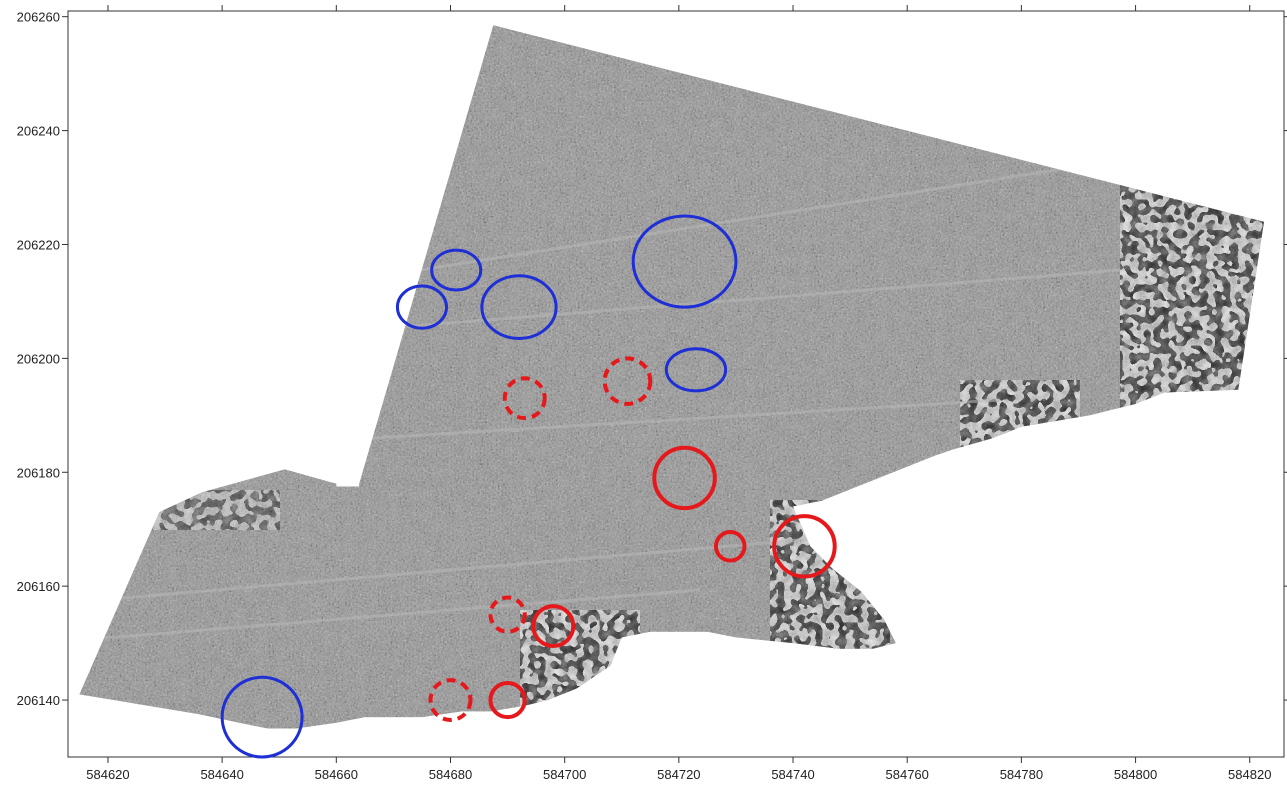  I want to click on x-tick-label: 584720, so click(678, 774).